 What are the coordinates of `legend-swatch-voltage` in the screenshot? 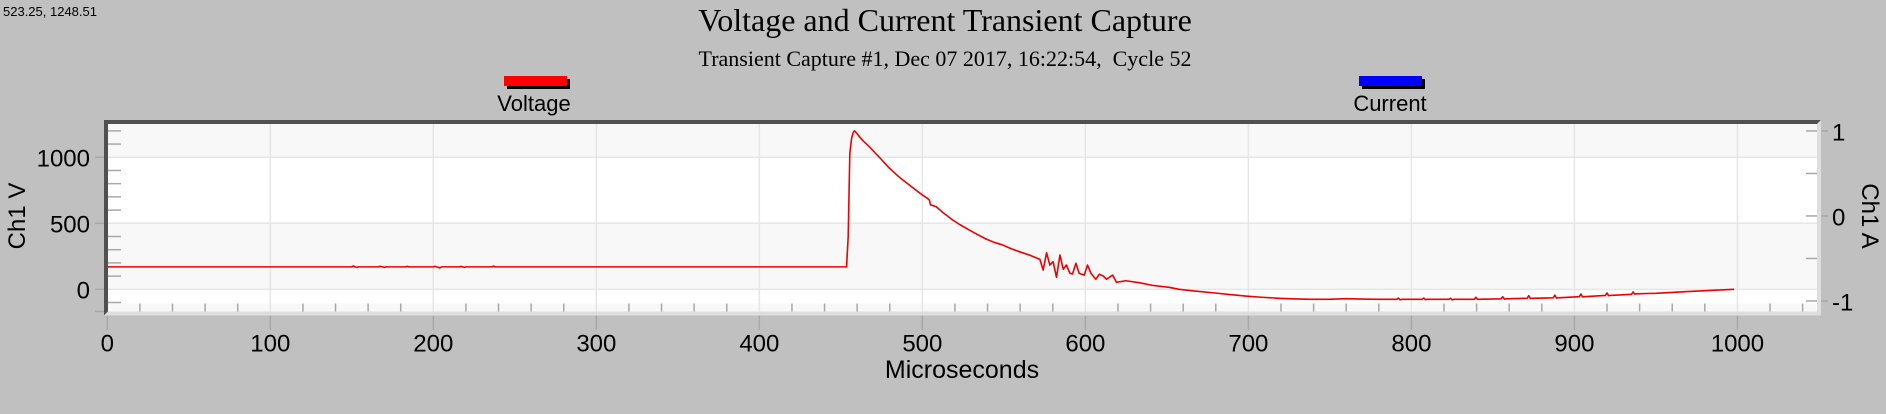 It's located at (535, 81).